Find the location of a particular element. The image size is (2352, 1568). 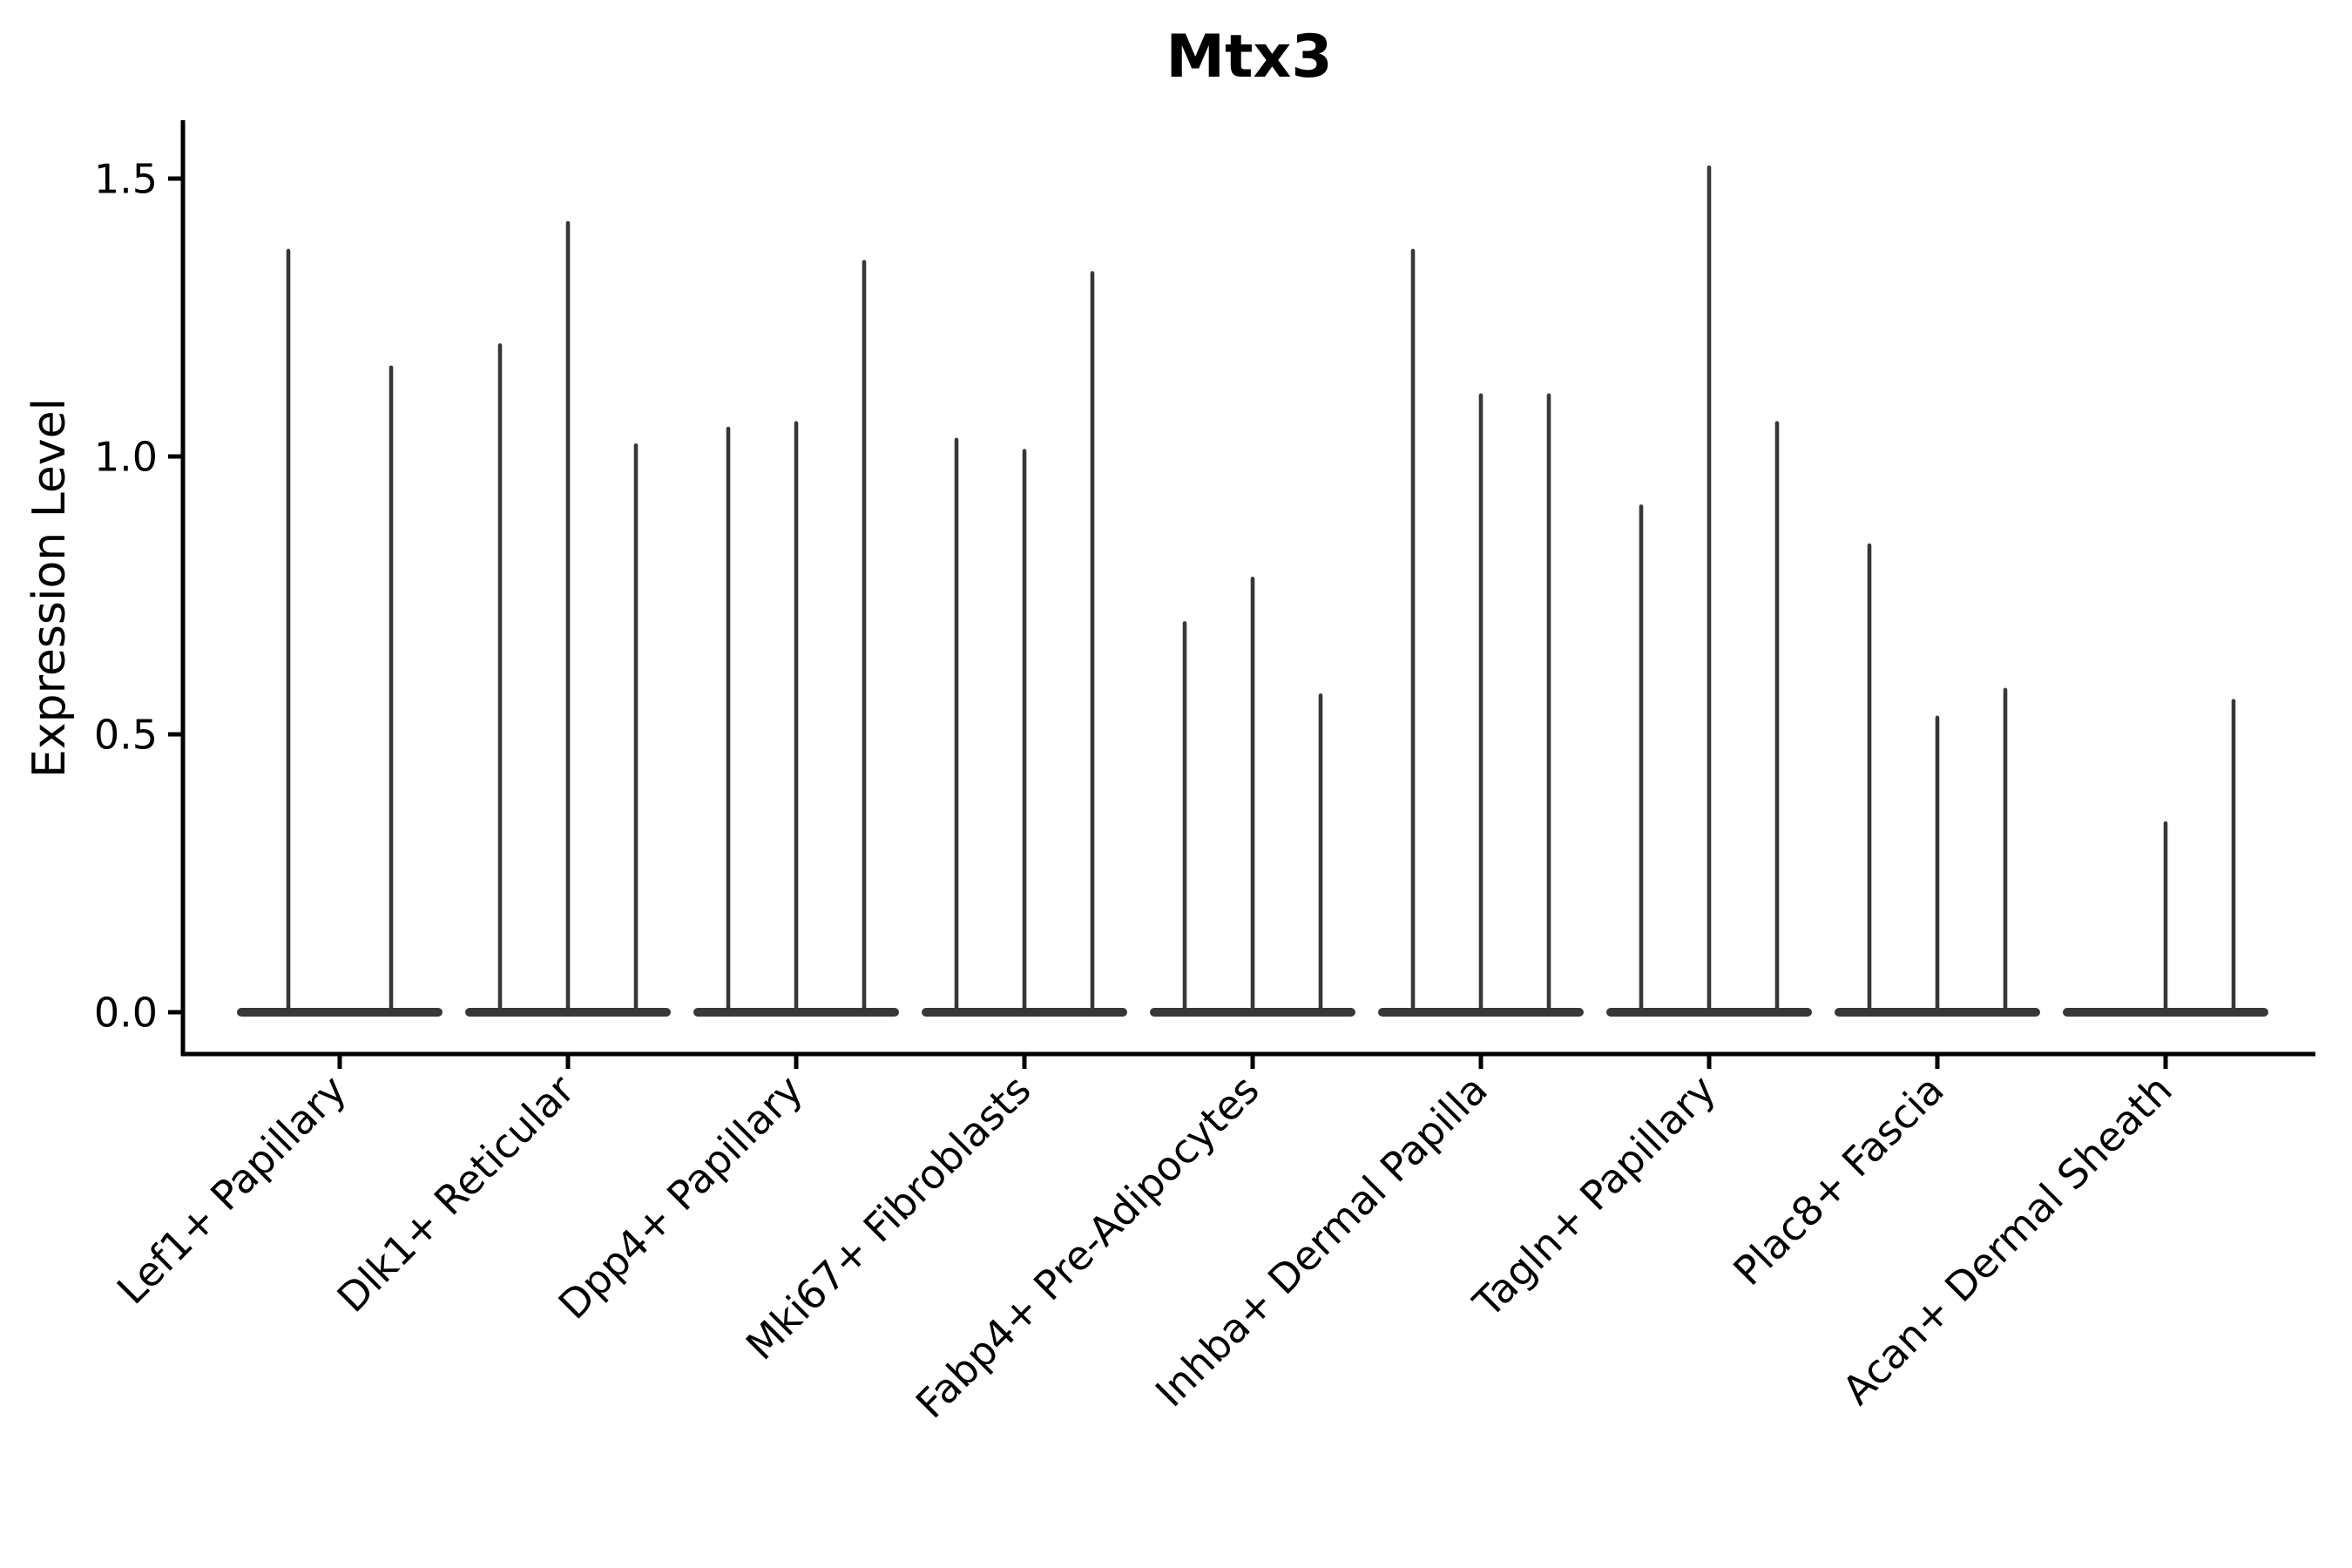

x-tick-label: Dpp4+ Papillary is located at coordinates (681, 1197).